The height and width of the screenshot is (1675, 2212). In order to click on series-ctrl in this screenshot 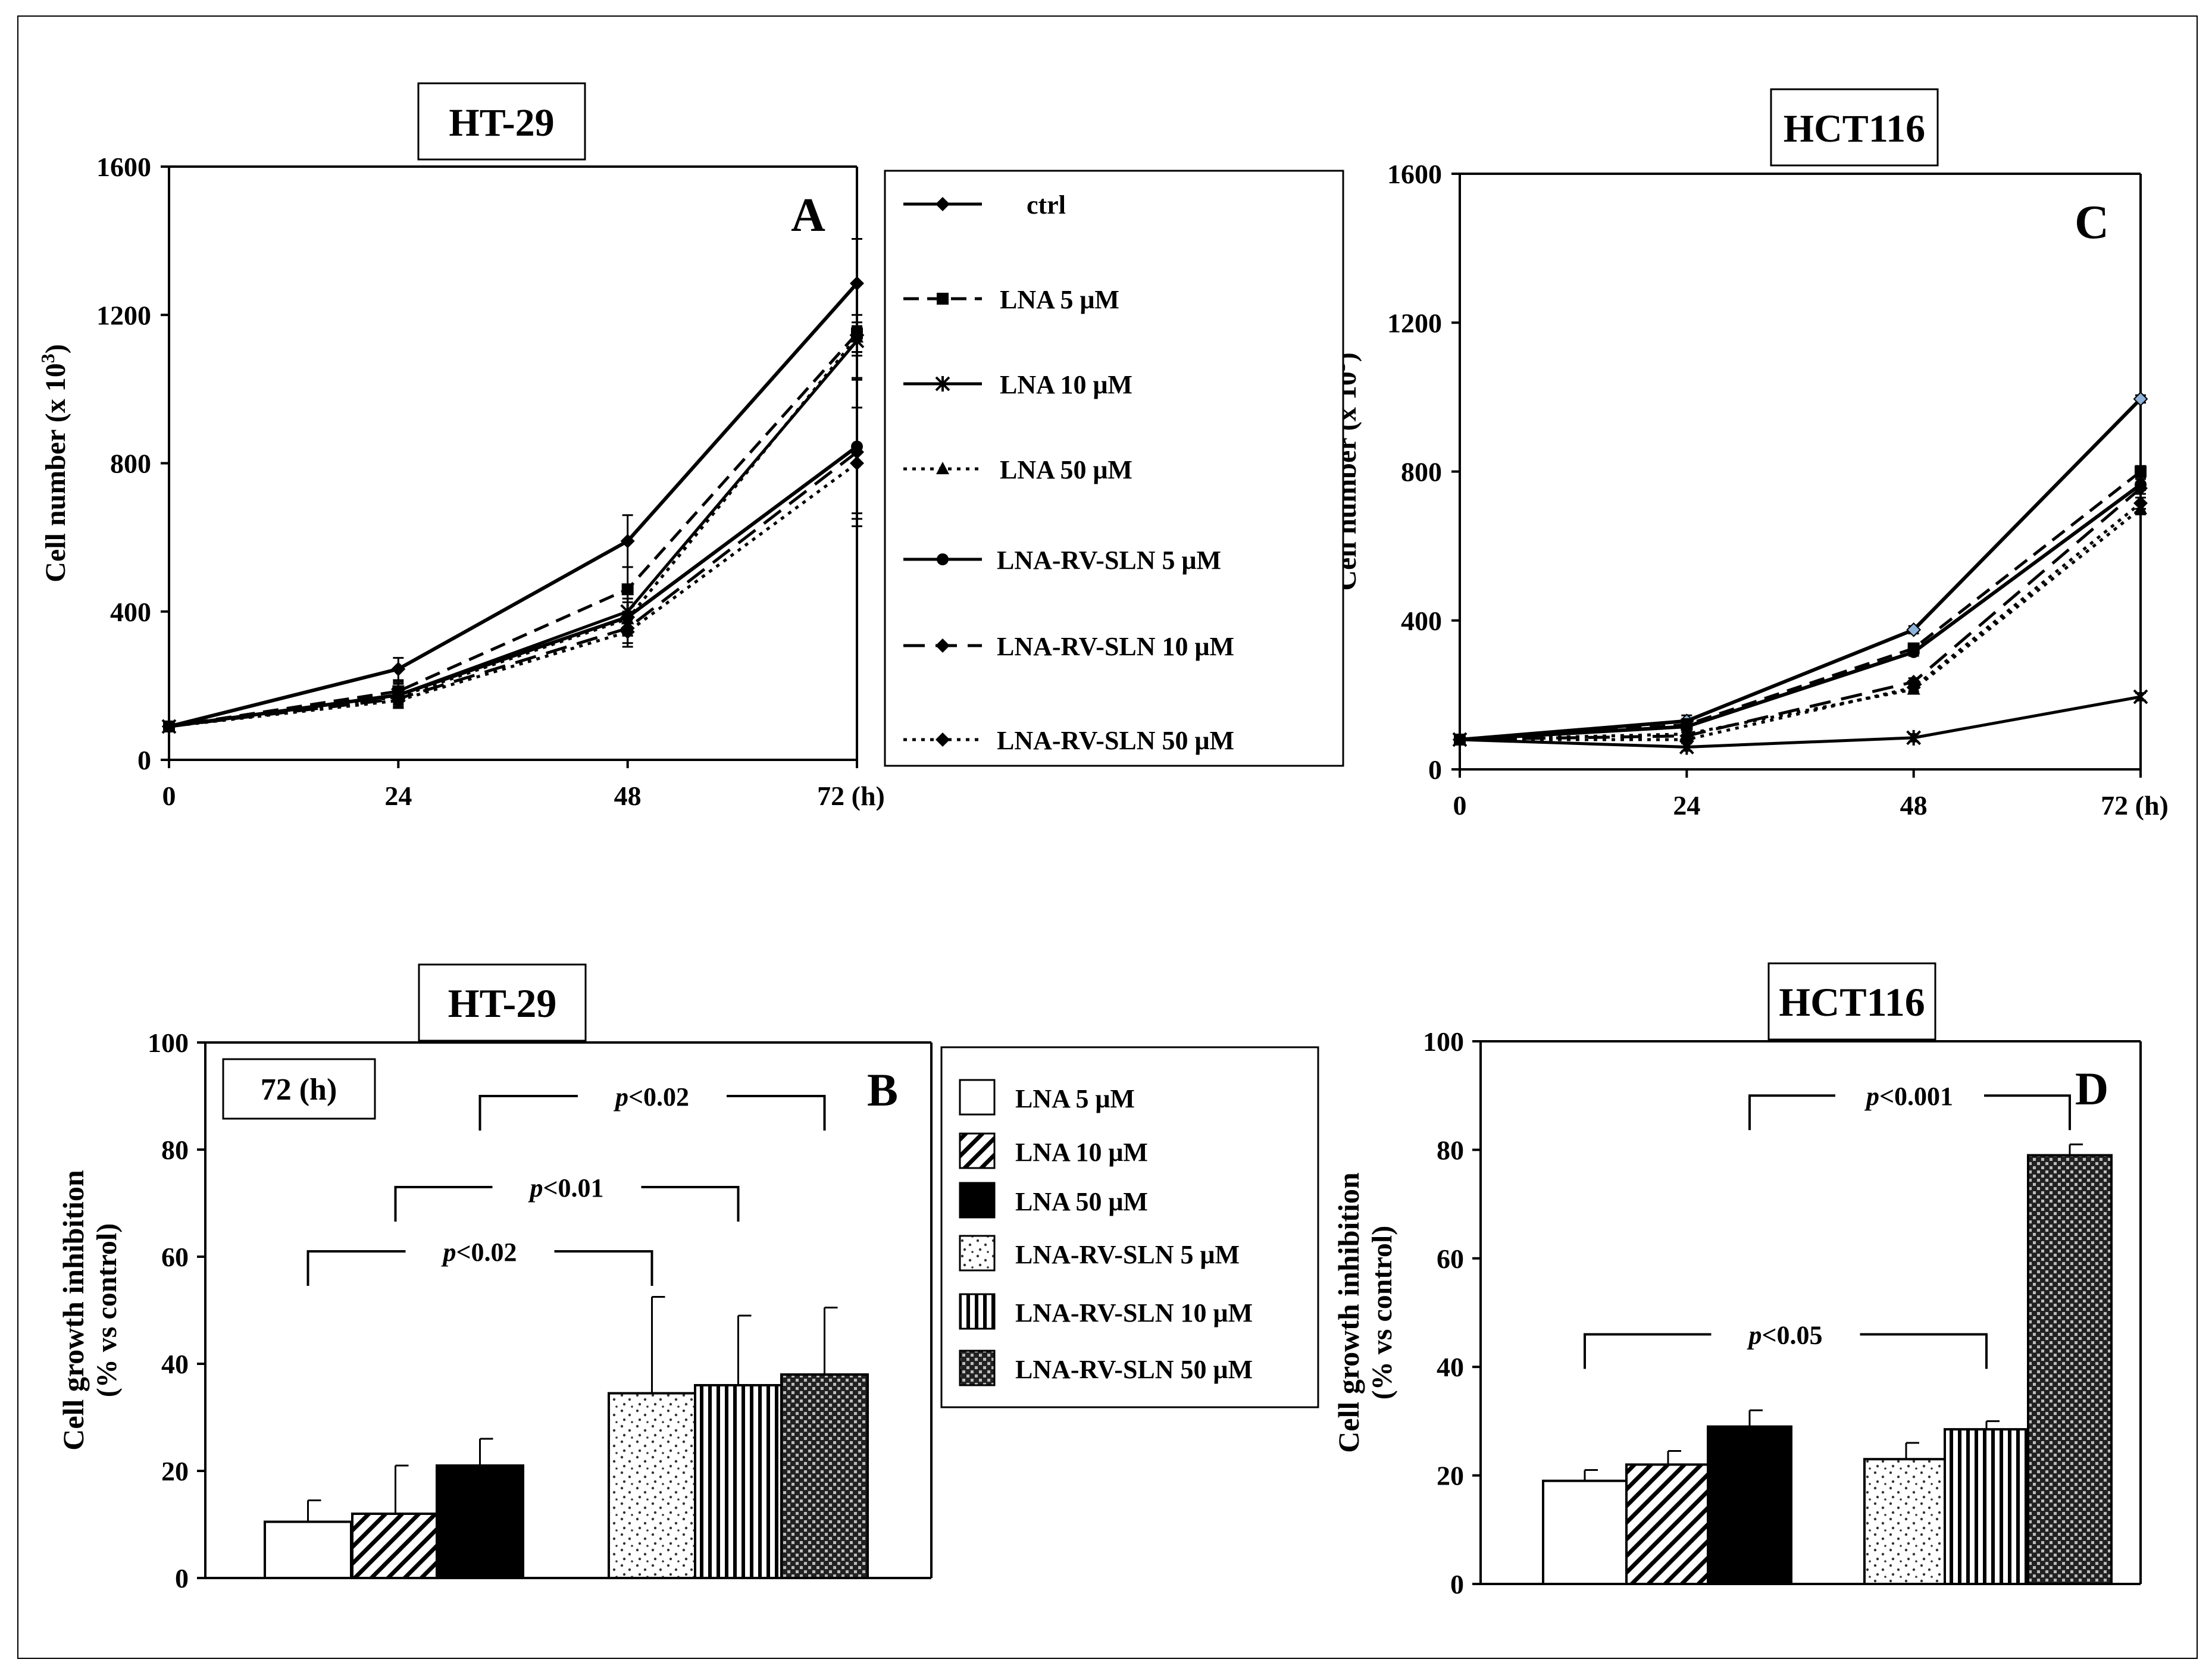, I will do `click(1800, 569)`.